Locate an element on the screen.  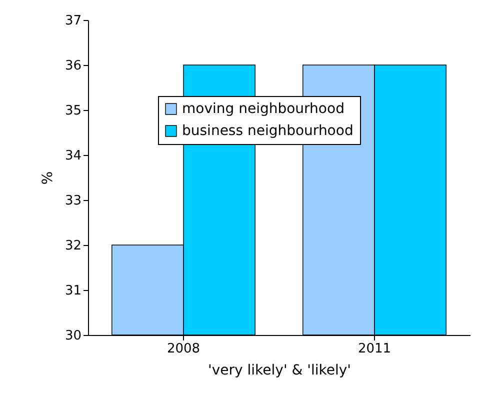
legend-label: business neighbourhood is located at coordinates (268, 131).